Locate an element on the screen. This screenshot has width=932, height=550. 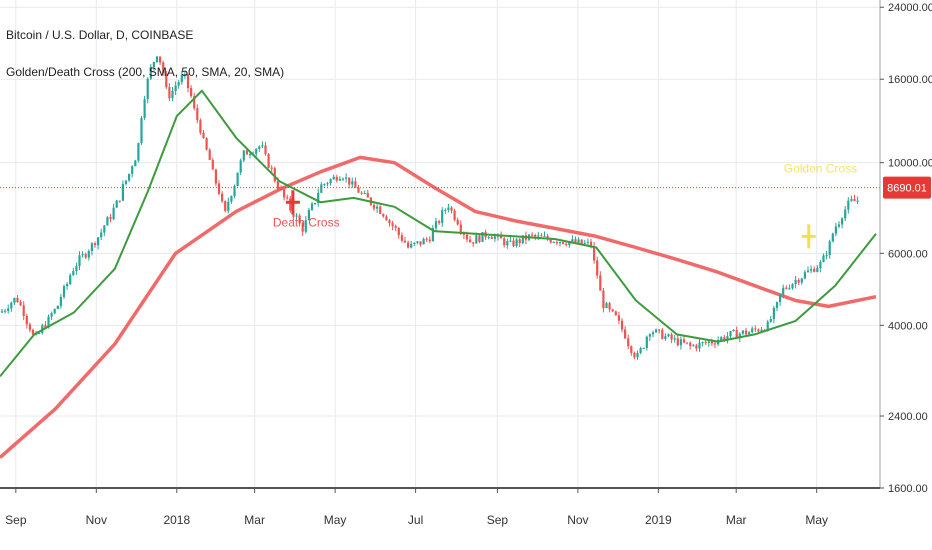
x-tick-label: Nov is located at coordinates (96, 520).